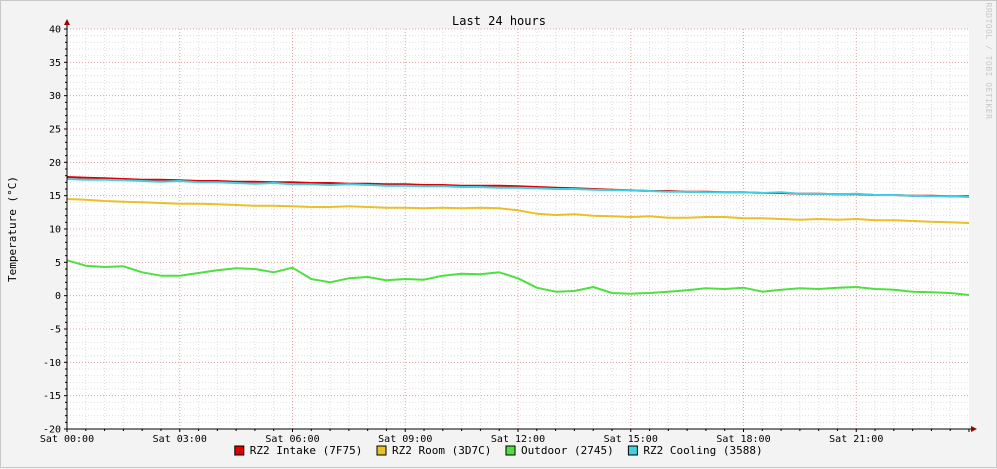 The image size is (997, 469). Describe the element at coordinates (58, 296) in the screenshot. I see `y-tick-label: 0` at that location.